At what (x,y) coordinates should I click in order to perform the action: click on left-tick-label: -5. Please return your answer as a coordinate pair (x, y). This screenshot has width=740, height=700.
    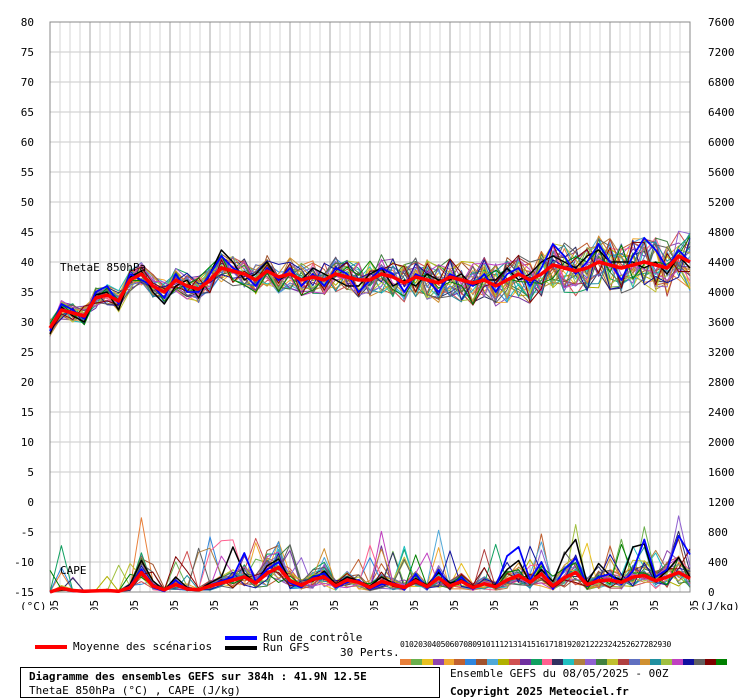
    Looking at the image, I should click on (27, 532).